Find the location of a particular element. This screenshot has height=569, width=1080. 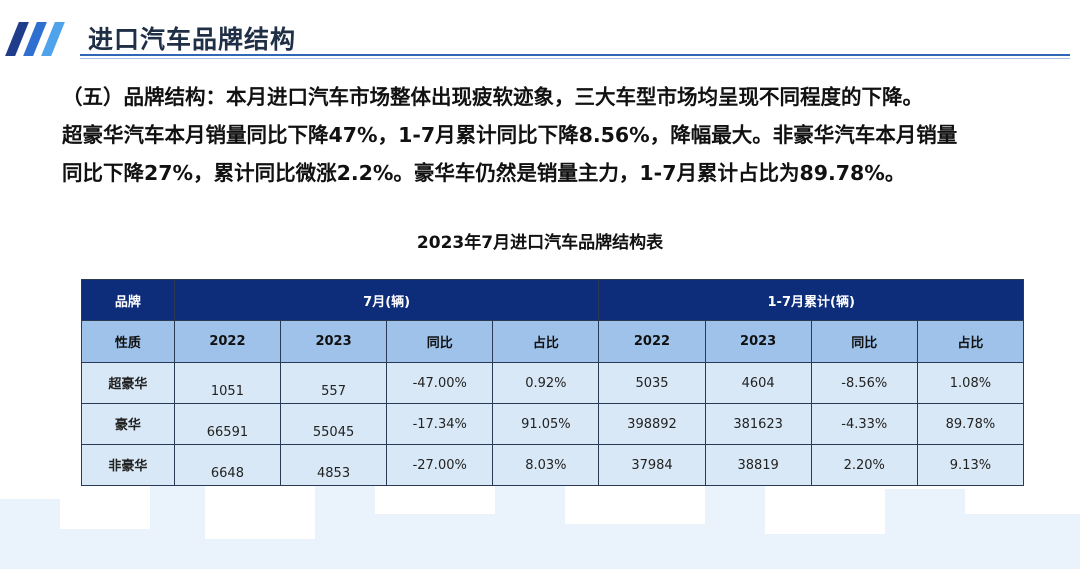

table-cell: 1051 is located at coordinates (227, 383).